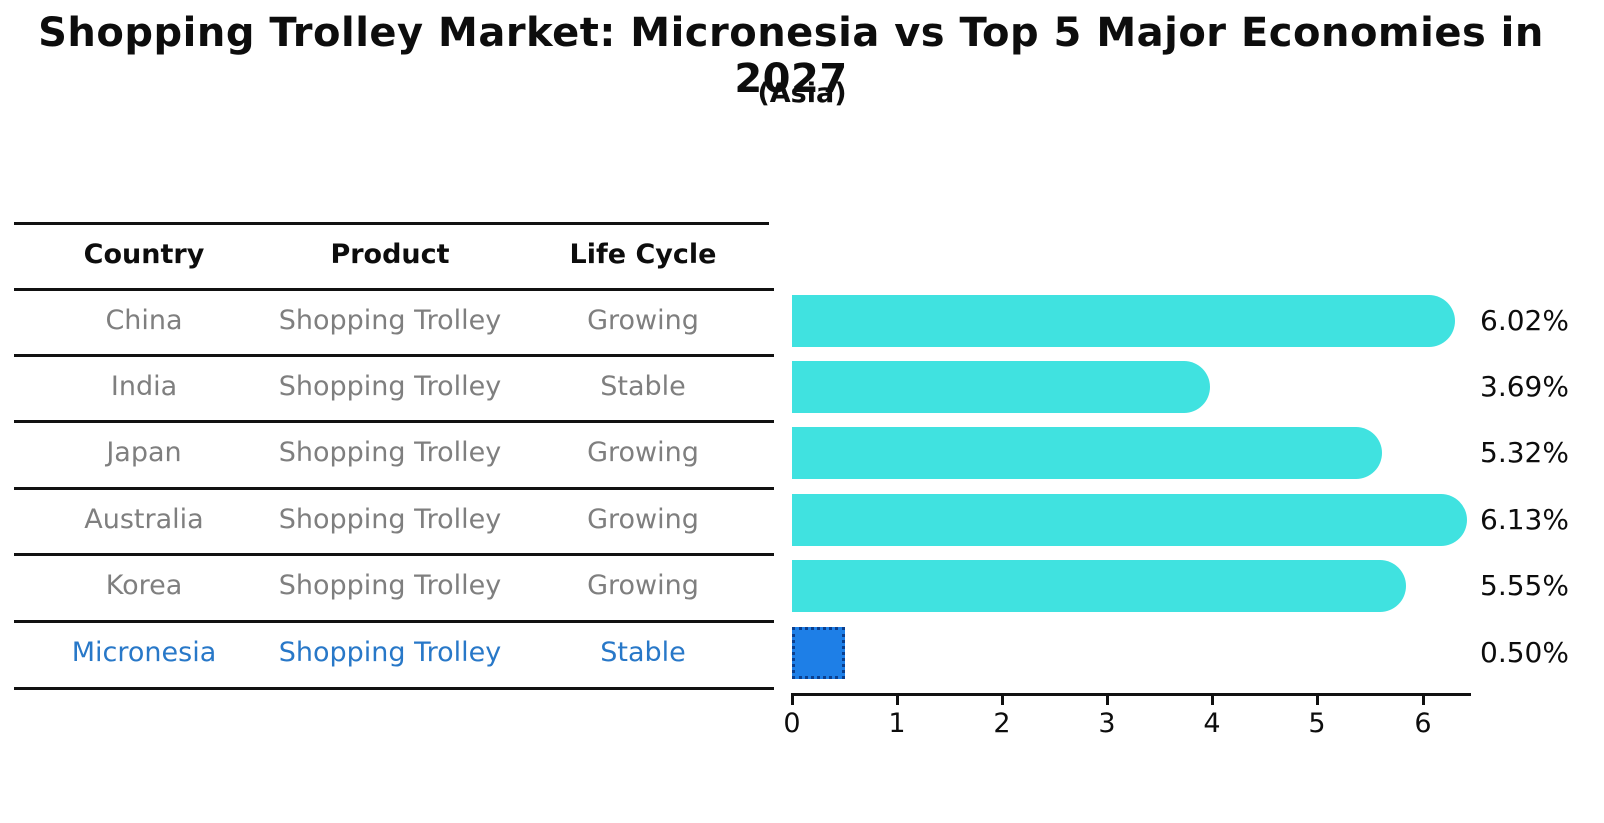 This screenshot has width=1604, height=823. Describe the element at coordinates (144, 452) in the screenshot. I see `cell-country: Japan` at that location.